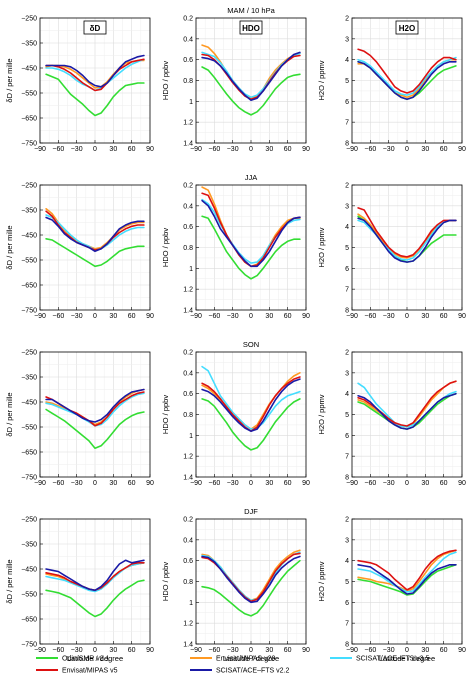 The height and width of the screenshot is (679, 474). I want to click on panel-1-3: −90 −60 −30 0 30 60 90 2 3 4 5 6 7 8 H2O / ppmv H2O, so click(391, 85).